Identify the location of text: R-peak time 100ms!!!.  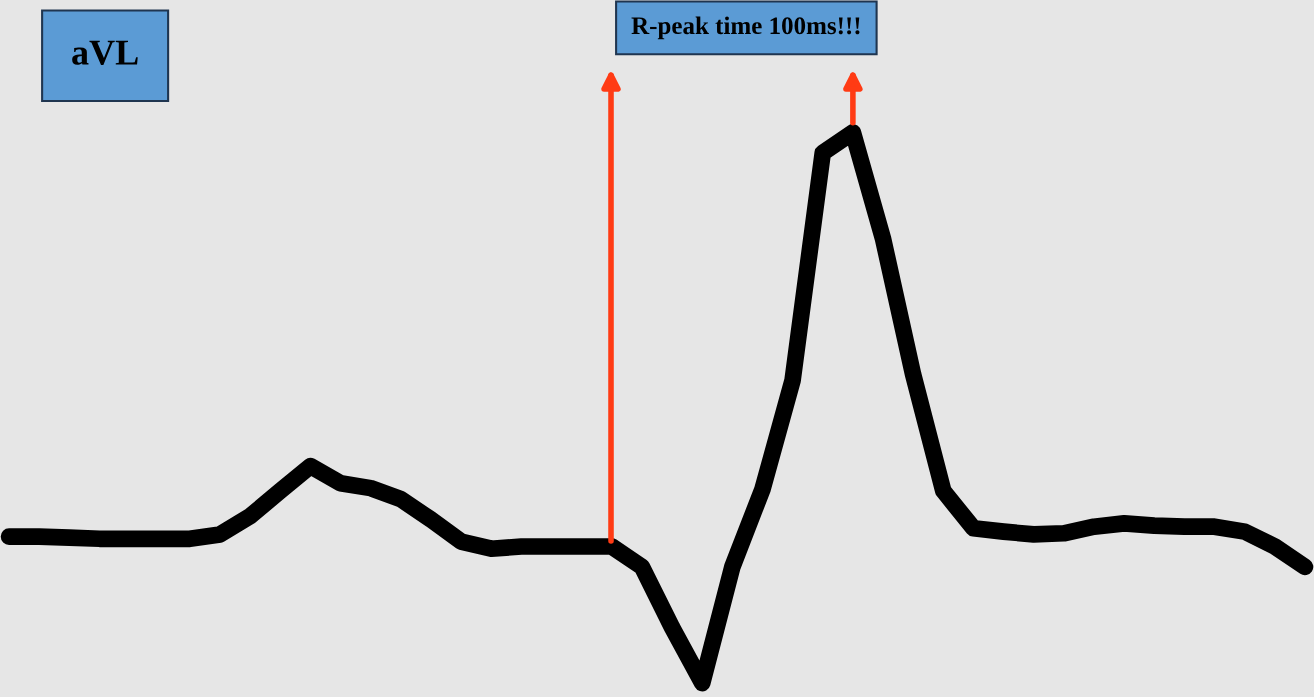
(745, 28).